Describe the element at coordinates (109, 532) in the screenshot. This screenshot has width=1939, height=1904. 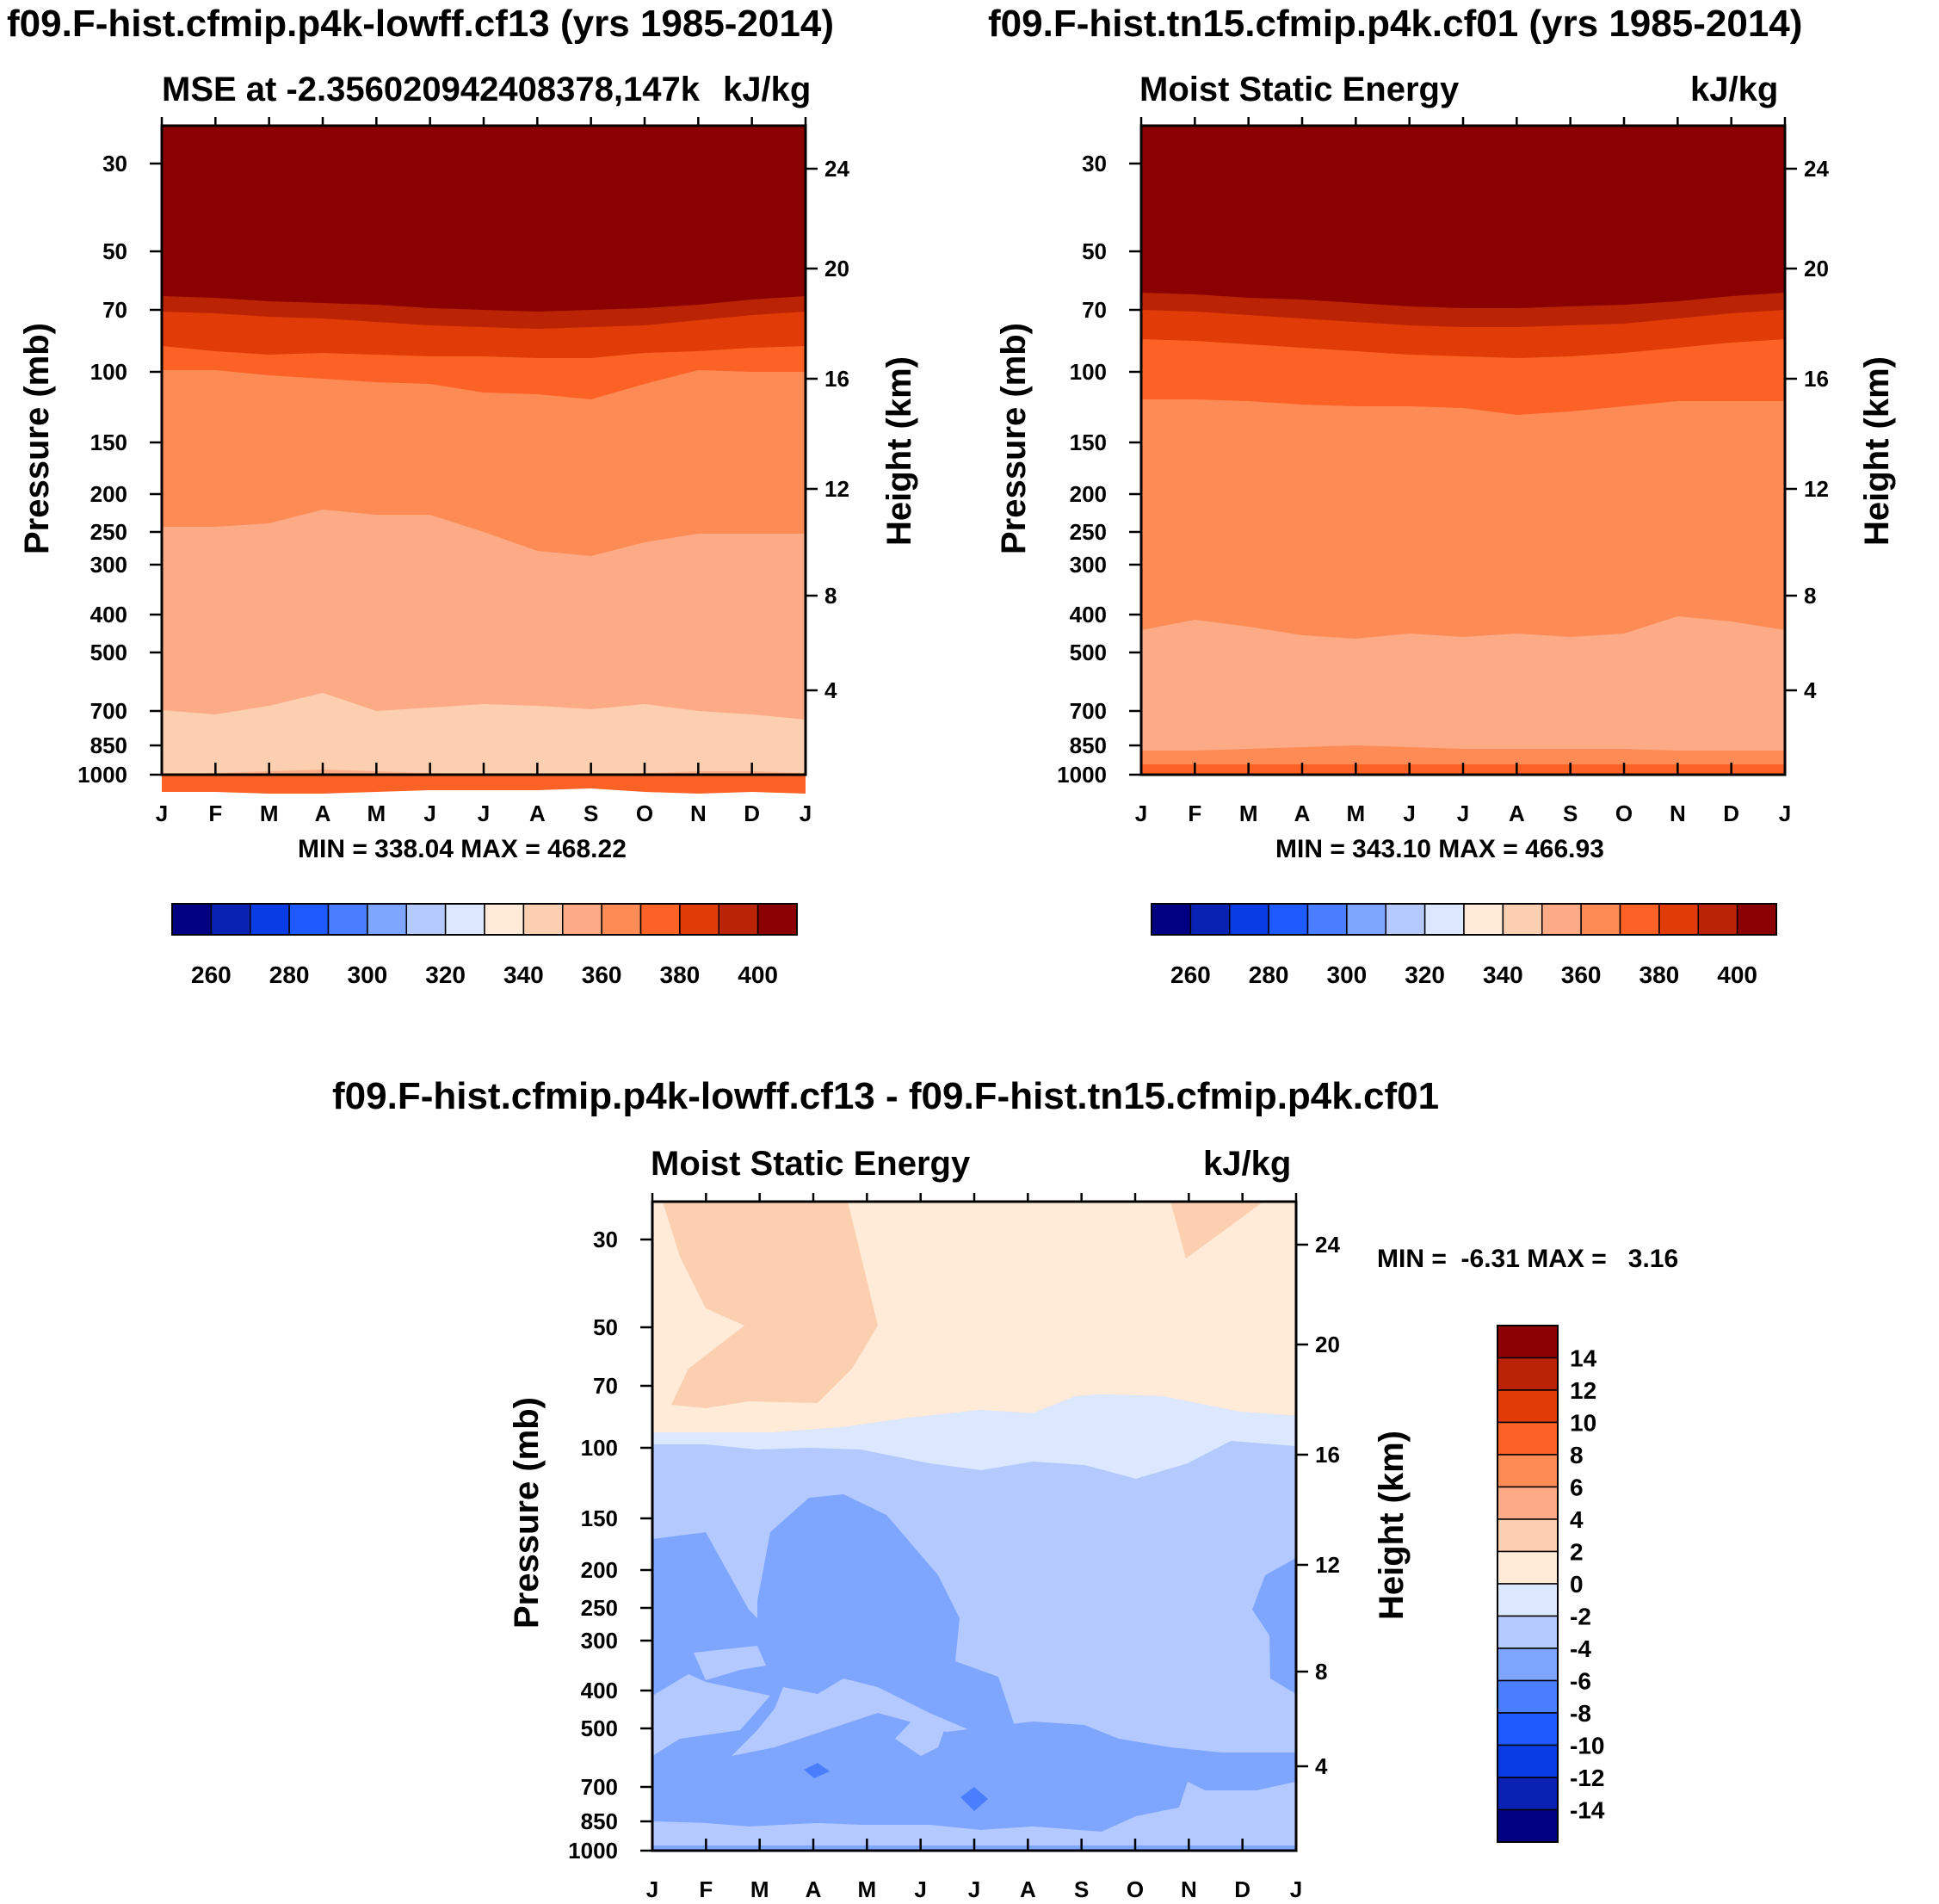
I see `plot1-y-tick-label: 250` at that location.